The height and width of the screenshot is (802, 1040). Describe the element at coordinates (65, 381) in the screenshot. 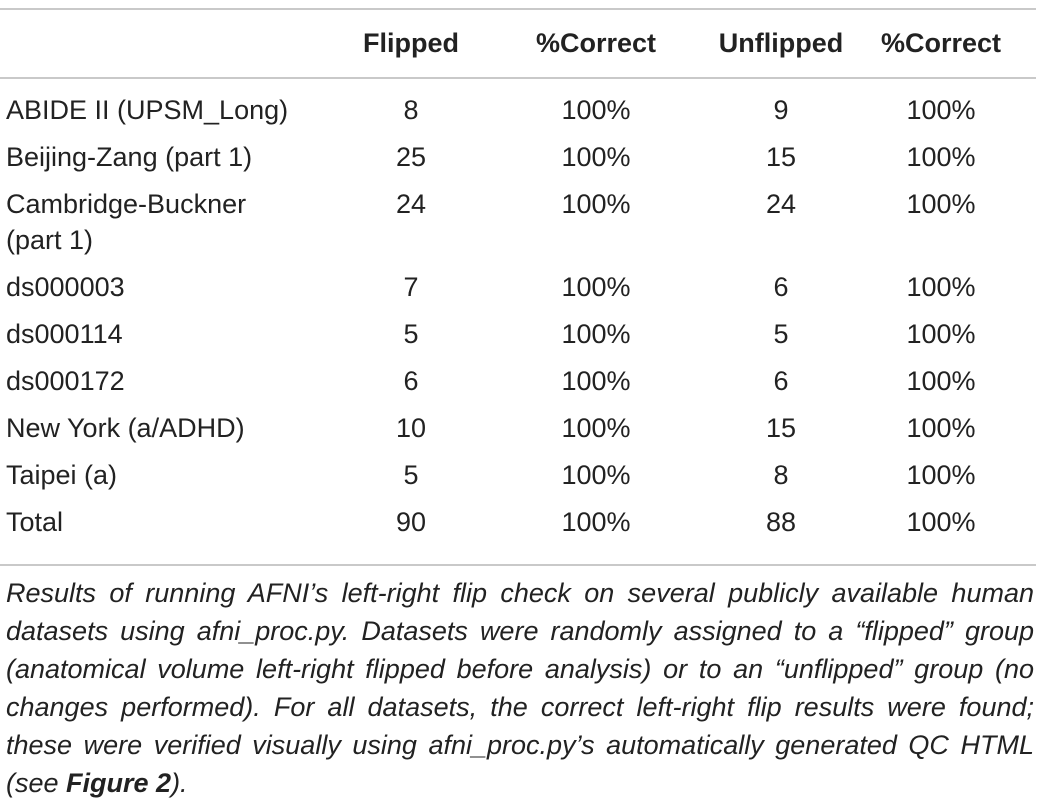

I see `cell-dataset: ds000172` at that location.